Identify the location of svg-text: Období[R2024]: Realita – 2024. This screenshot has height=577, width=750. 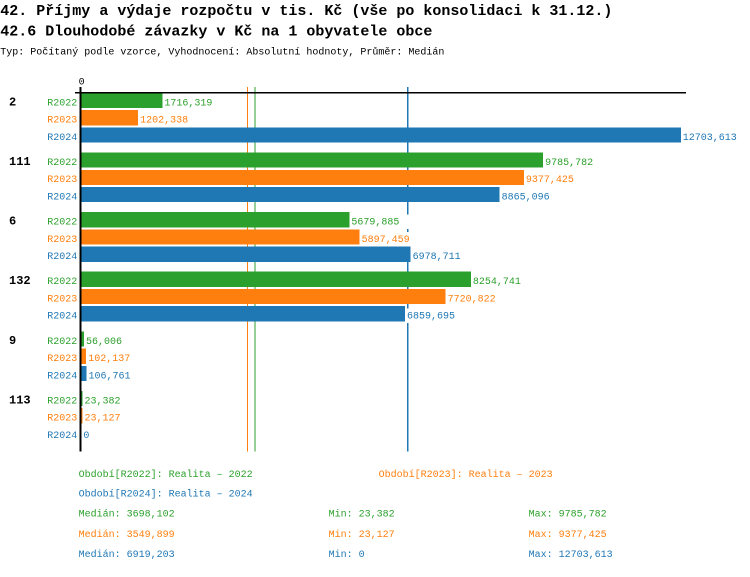
(166, 495).